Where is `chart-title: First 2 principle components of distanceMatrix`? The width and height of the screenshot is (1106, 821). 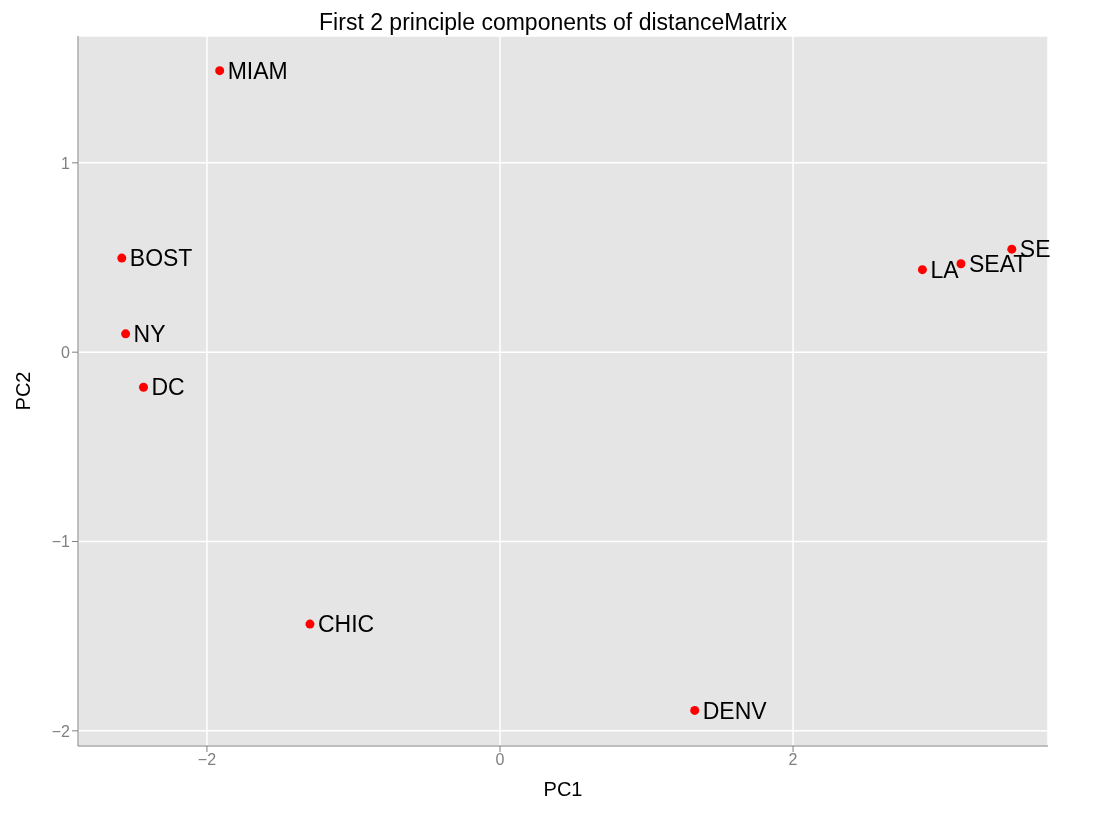
chart-title: First 2 principle components of distanceMatrix is located at coordinates (553, 22).